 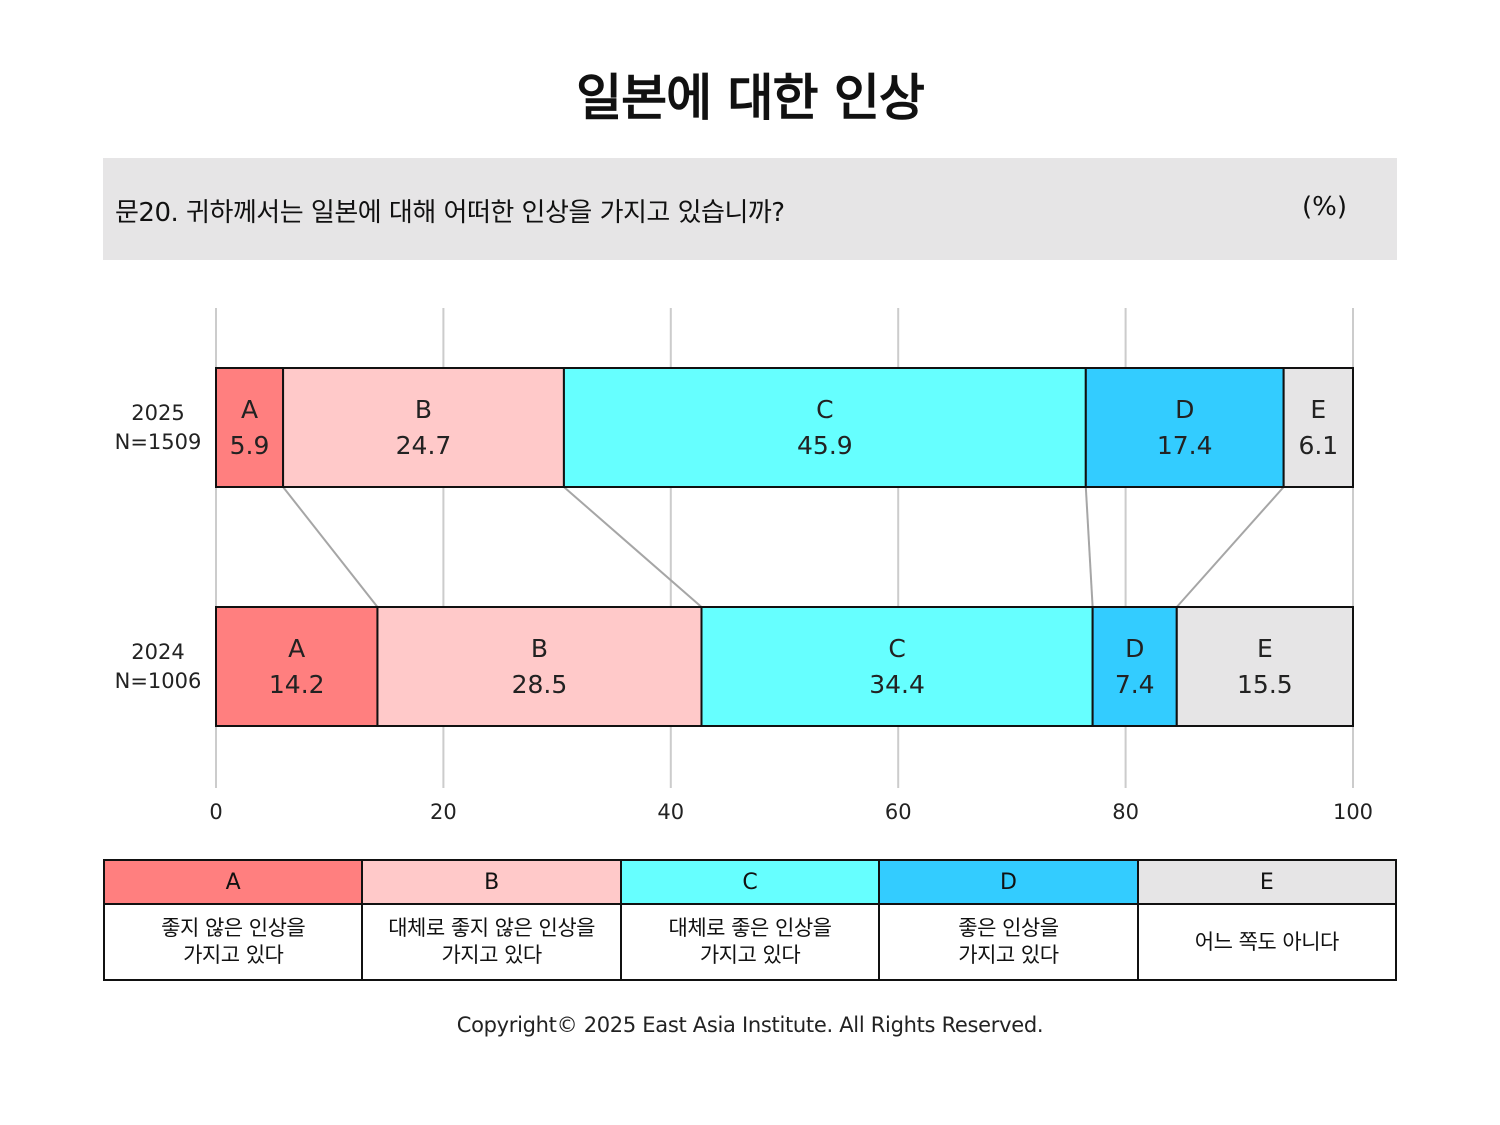 I want to click on segment-value-label: 28.5, so click(x=540, y=684).